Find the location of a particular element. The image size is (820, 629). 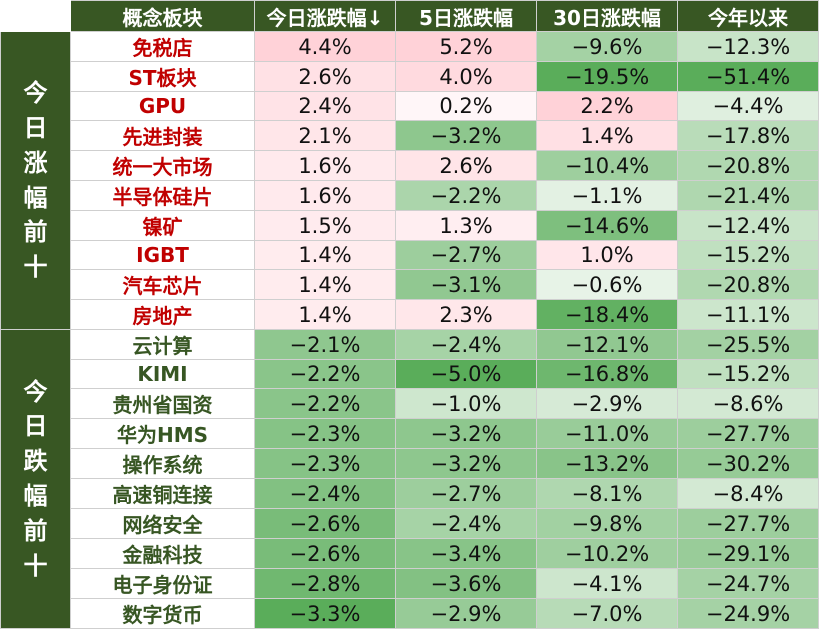

today-change-cell: −2.1% is located at coordinates (325, 344).